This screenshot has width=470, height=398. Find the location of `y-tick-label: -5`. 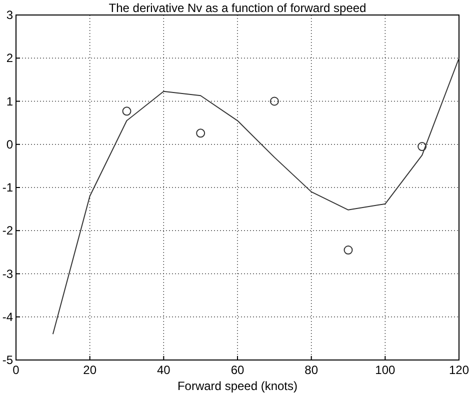

y-tick-label: -5 is located at coordinates (8, 360).